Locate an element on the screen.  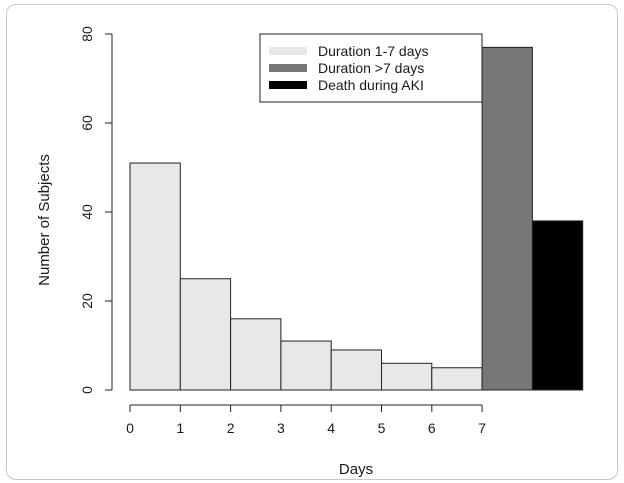
y-tick-label: 60 is located at coordinates (87, 123).